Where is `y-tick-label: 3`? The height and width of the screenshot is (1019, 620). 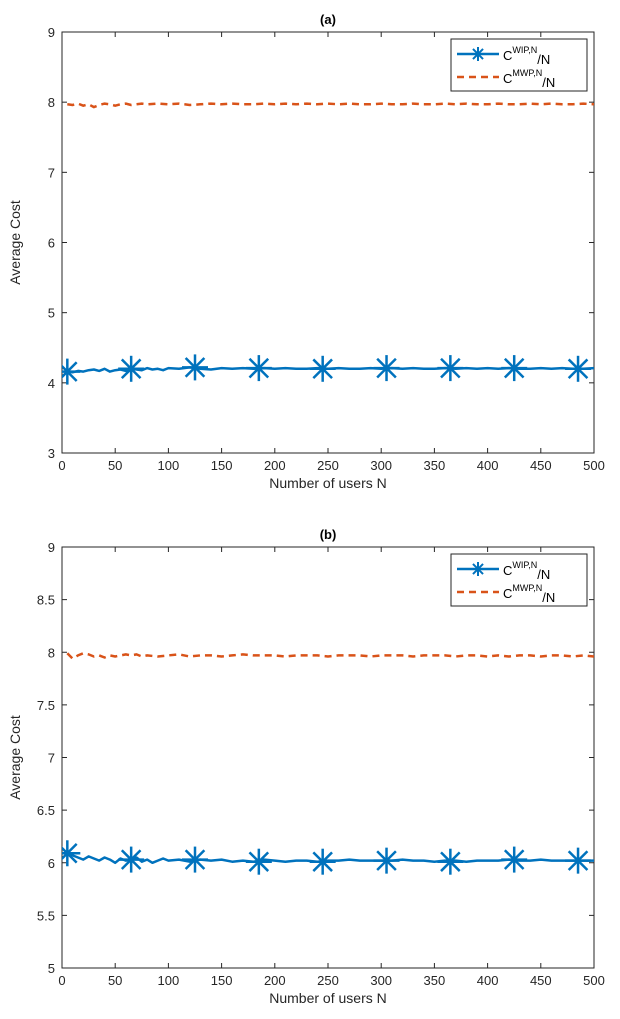 y-tick-label: 3 is located at coordinates (51, 453).